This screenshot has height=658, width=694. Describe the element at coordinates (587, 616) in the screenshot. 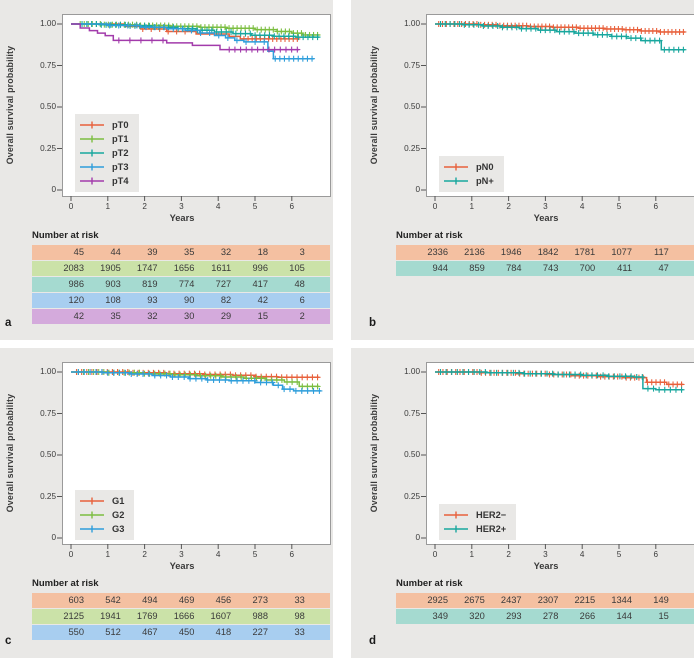

I see `risk-count: 266` at that location.